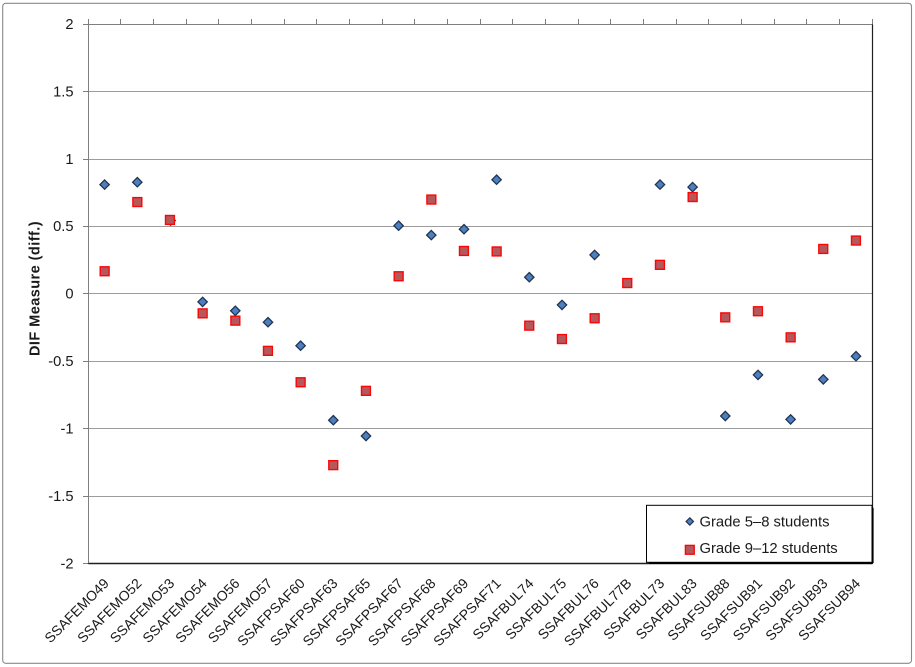 Image resolution: width=915 pixels, height=667 pixels. Describe the element at coordinates (765, 523) in the screenshot. I see `svg-text: Grade 5–8 students` at that location.